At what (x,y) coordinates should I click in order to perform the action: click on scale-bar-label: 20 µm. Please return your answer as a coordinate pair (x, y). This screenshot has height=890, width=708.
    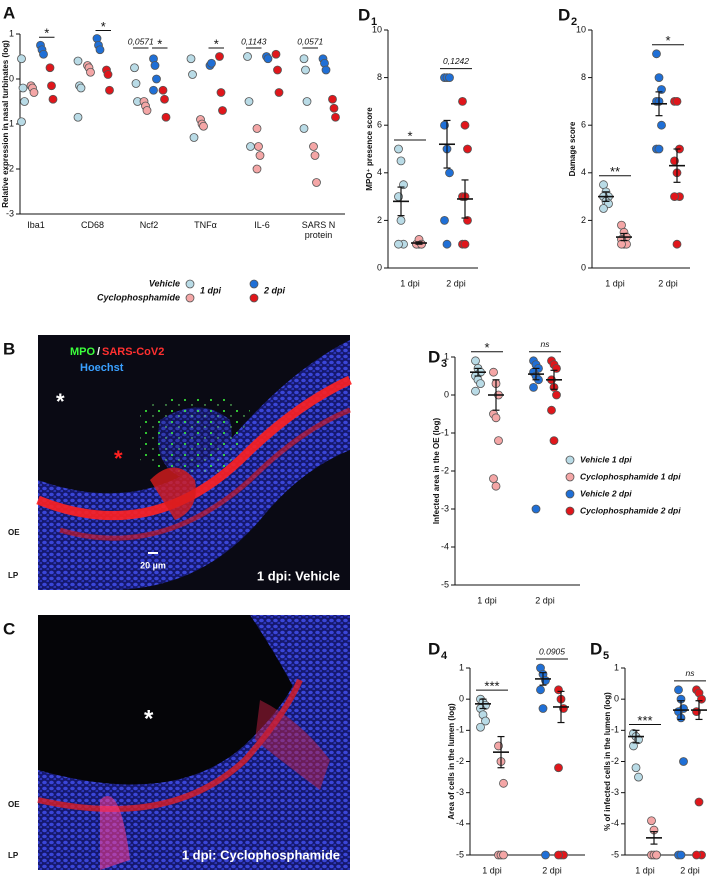
    Looking at the image, I should click on (153, 565).